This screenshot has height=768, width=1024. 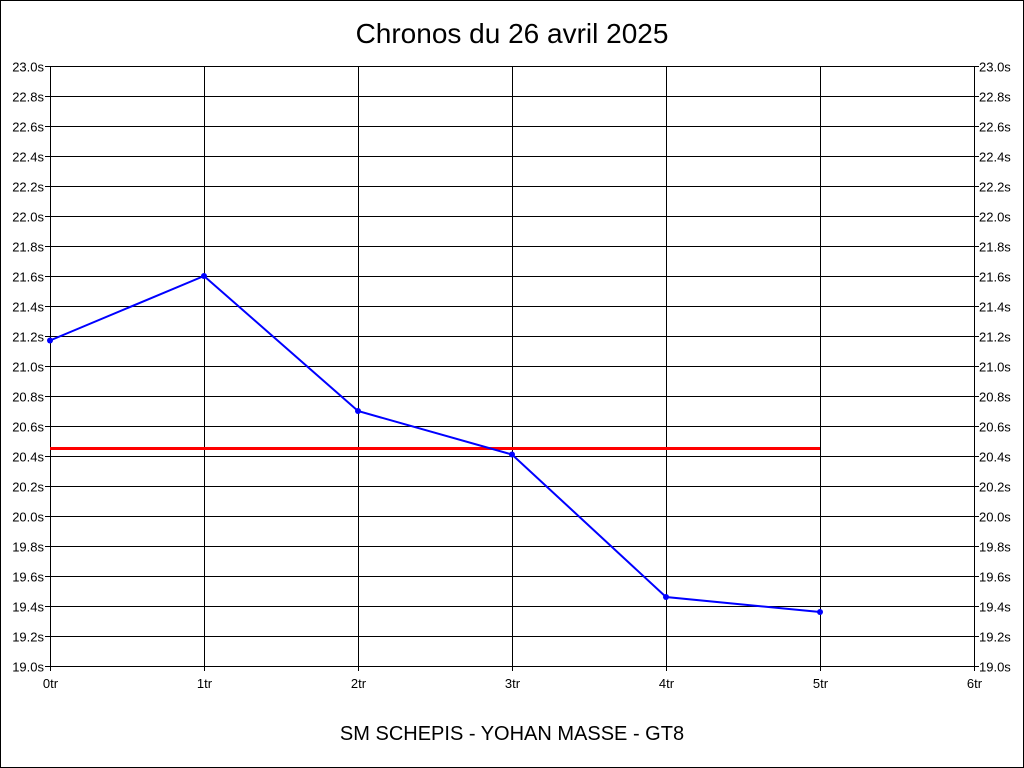 What do you see at coordinates (995, 97) in the screenshot?
I see `y-tick-label-right: 22.8s` at bounding box center [995, 97].